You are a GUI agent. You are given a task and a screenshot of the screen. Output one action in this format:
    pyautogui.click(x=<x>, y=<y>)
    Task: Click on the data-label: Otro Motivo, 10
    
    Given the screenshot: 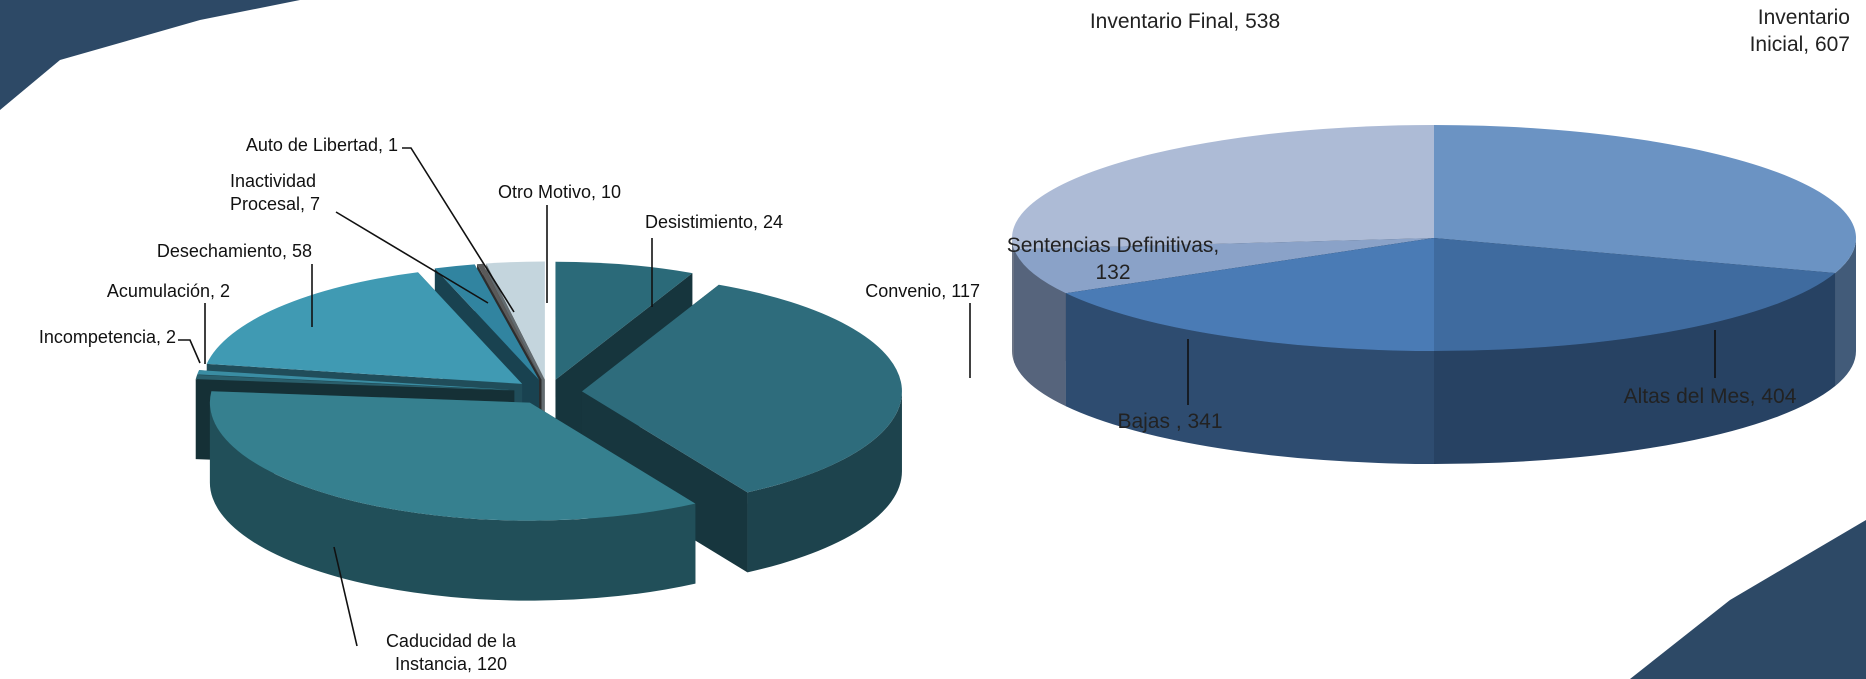 What is the action you would take?
    pyautogui.click(x=560, y=192)
    